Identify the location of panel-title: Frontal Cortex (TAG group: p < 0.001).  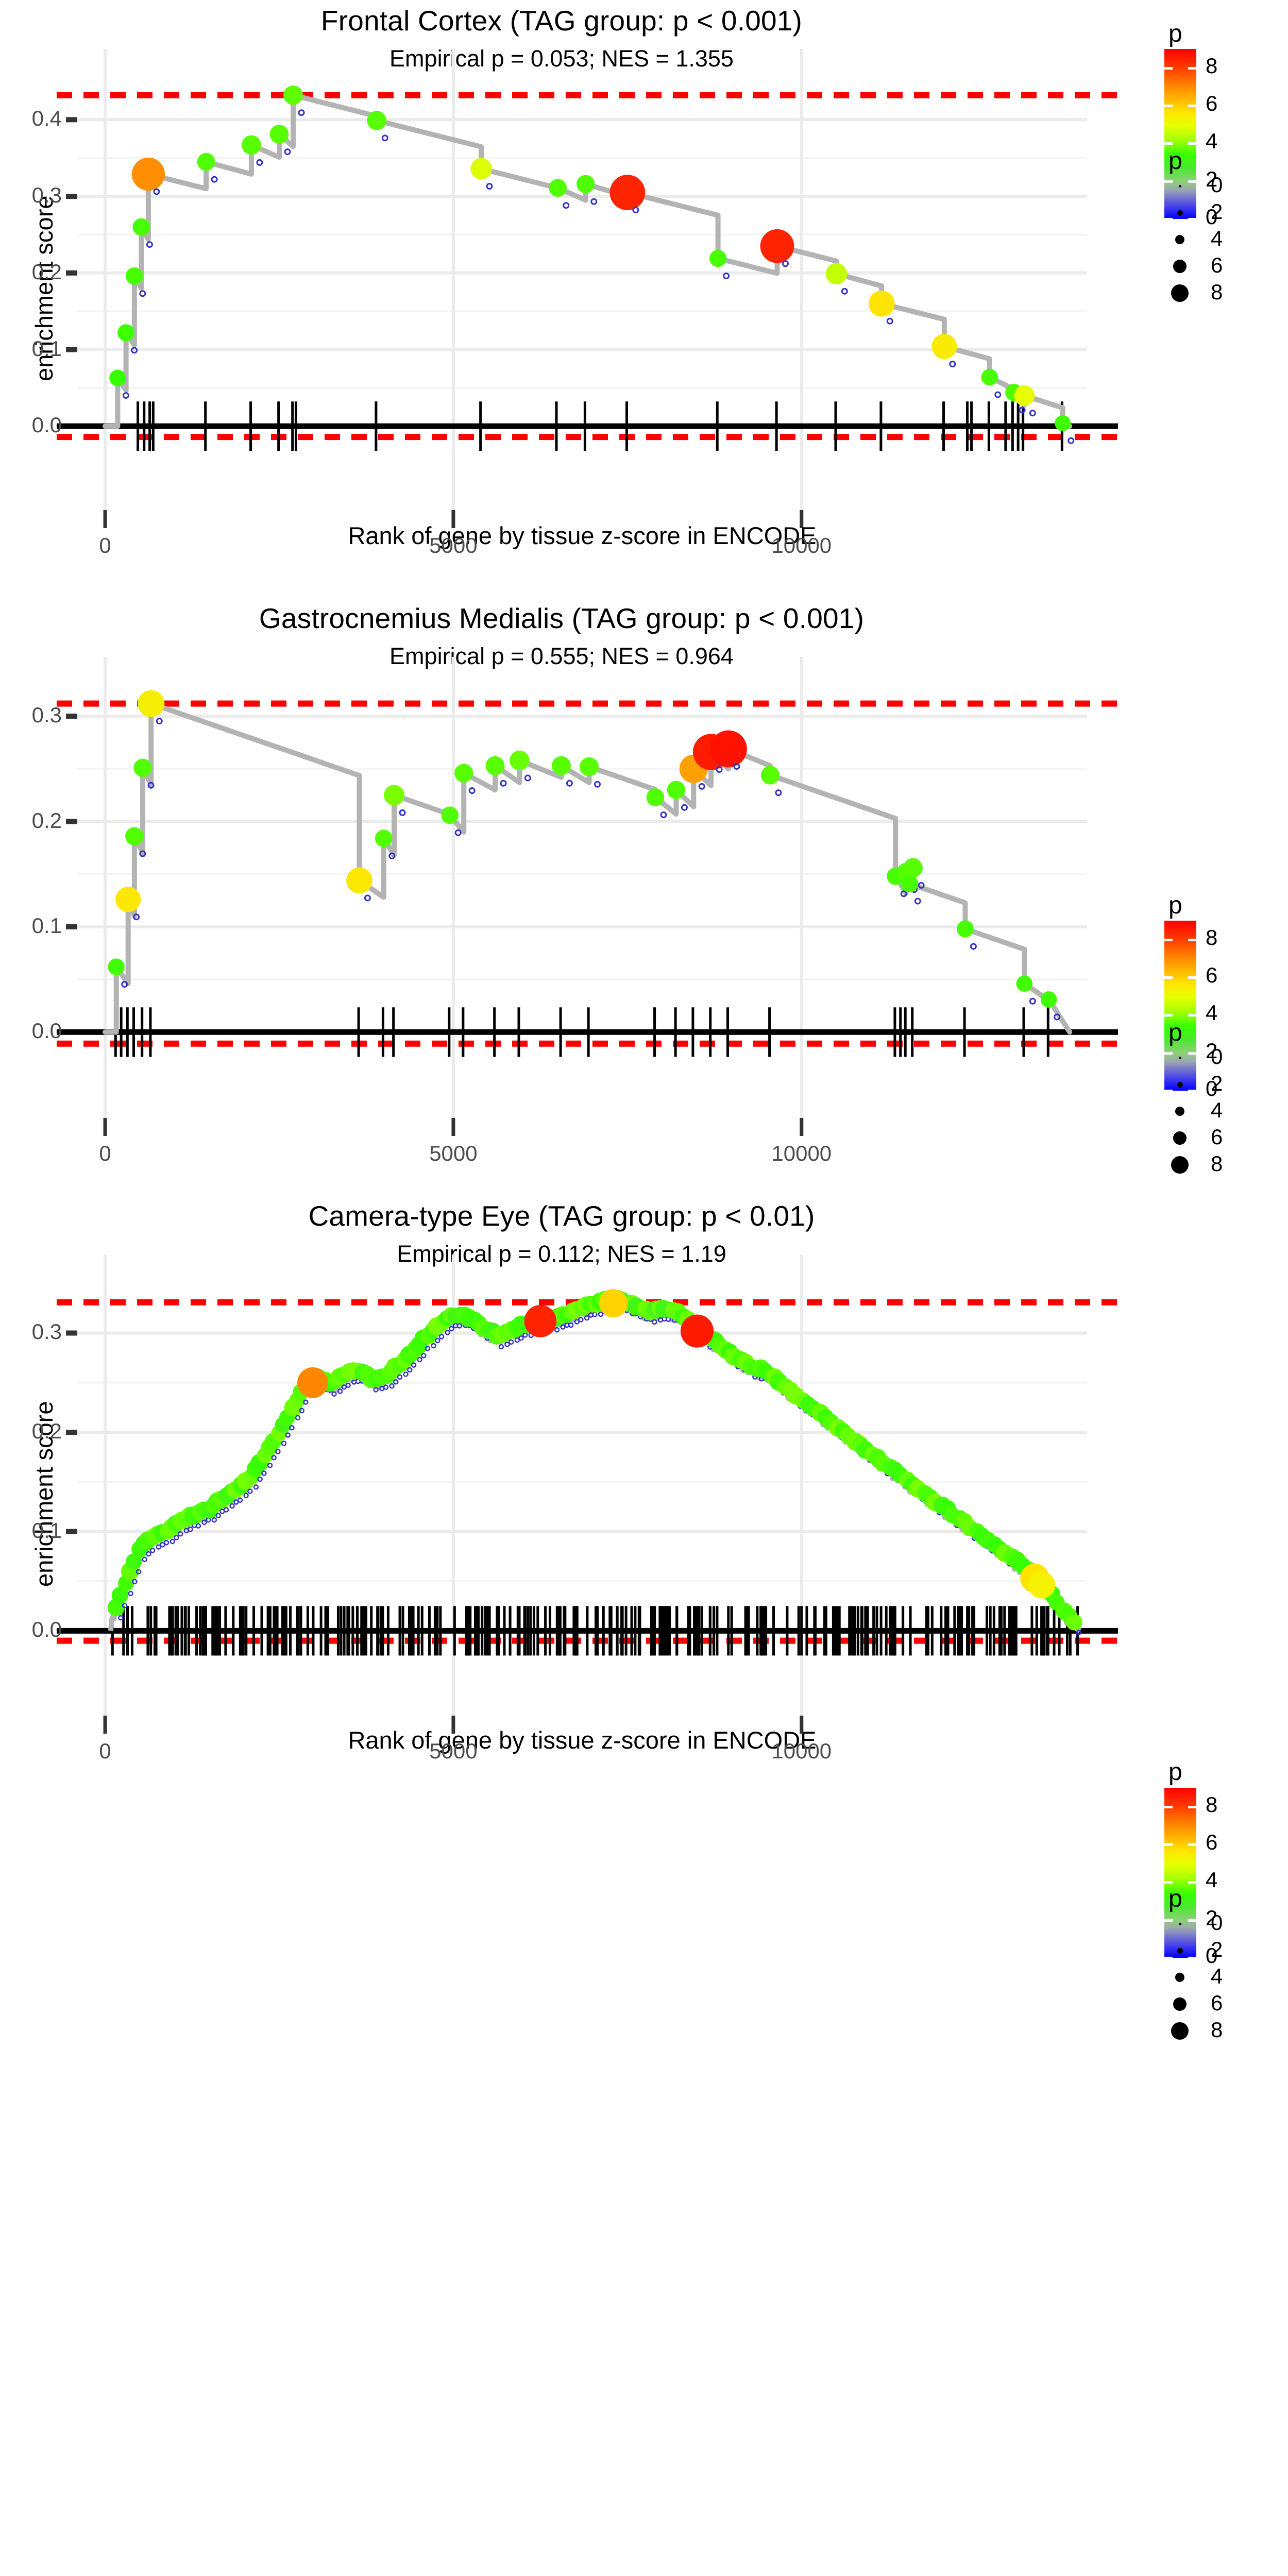
(562, 21).